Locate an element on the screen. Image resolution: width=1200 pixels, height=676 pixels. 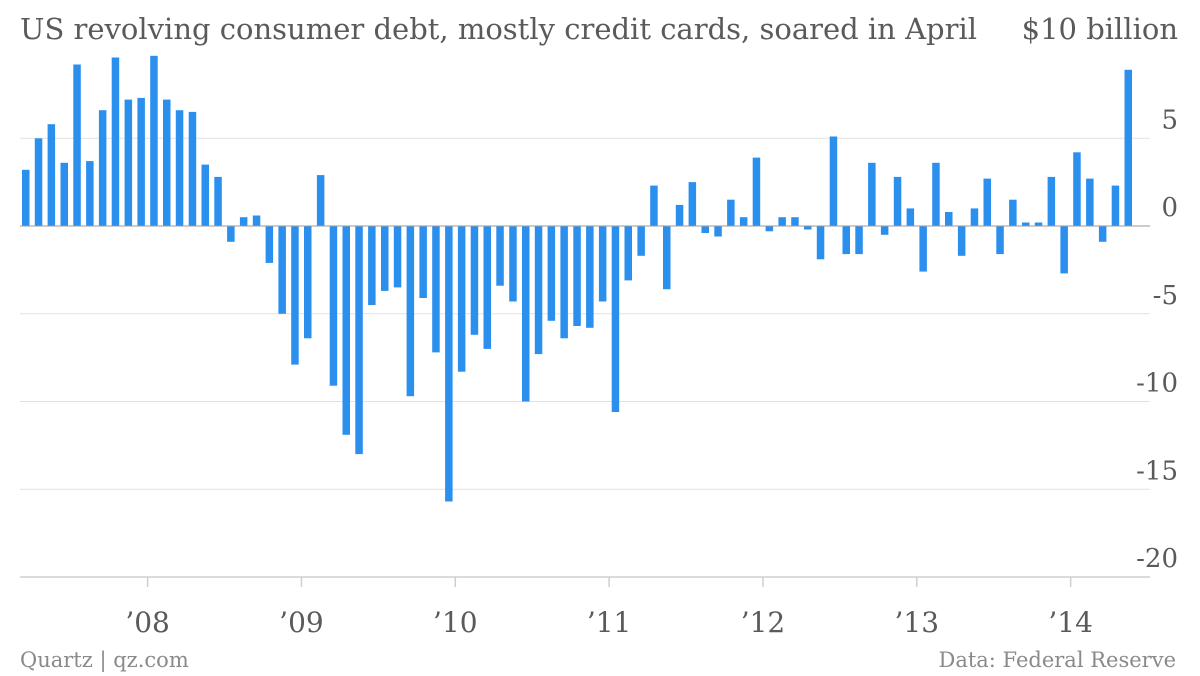
y-tick-label: -20 is located at coordinates (1157, 559).